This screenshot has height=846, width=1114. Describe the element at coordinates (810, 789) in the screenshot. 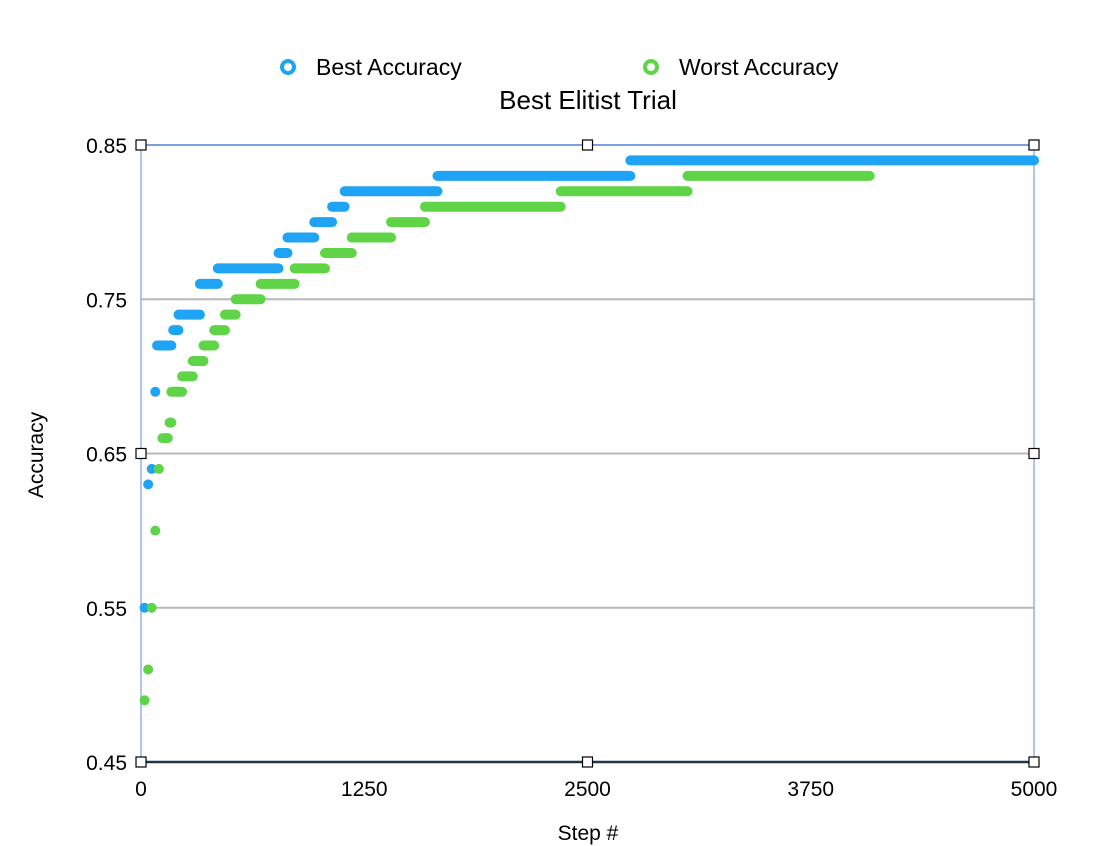

I see `x-tick-label: 3750` at that location.